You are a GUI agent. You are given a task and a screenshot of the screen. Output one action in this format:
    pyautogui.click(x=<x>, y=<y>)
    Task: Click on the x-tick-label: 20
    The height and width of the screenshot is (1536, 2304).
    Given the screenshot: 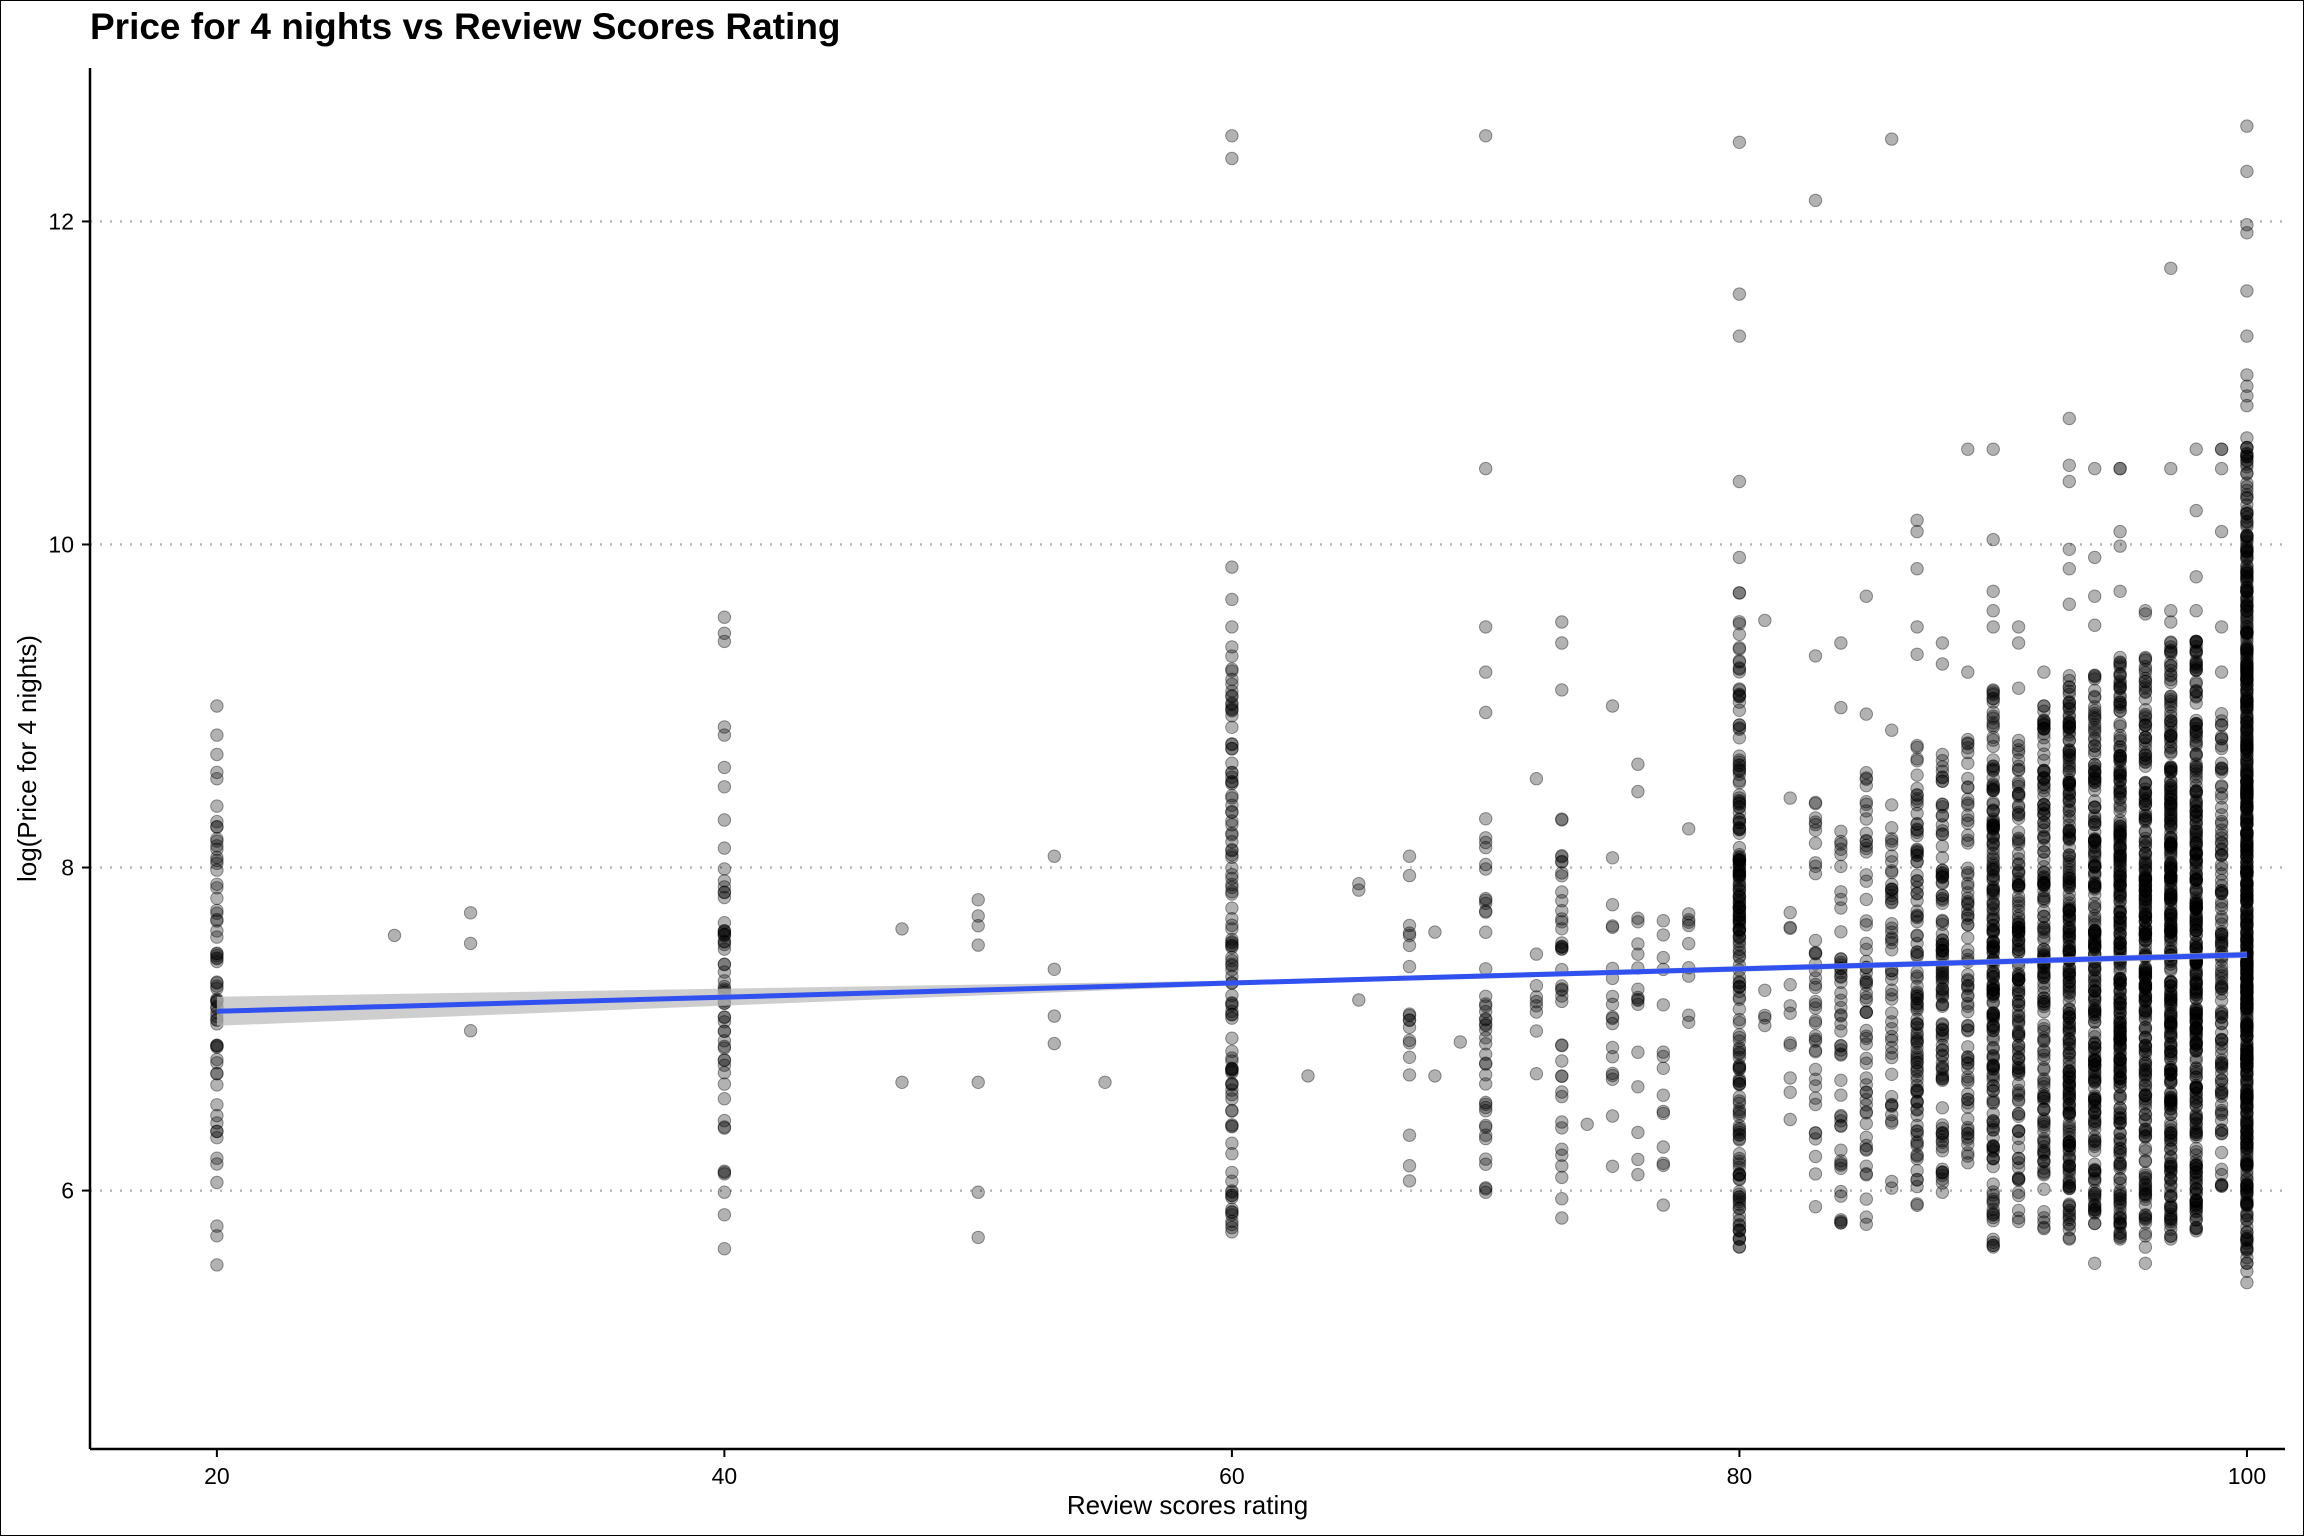 What is the action you would take?
    pyautogui.click(x=217, y=1476)
    